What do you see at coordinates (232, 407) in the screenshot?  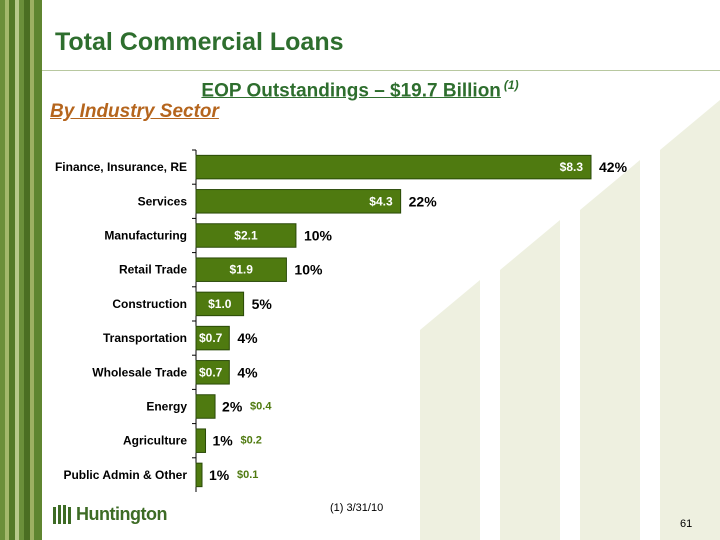 I see `percent-label: 2%` at bounding box center [232, 407].